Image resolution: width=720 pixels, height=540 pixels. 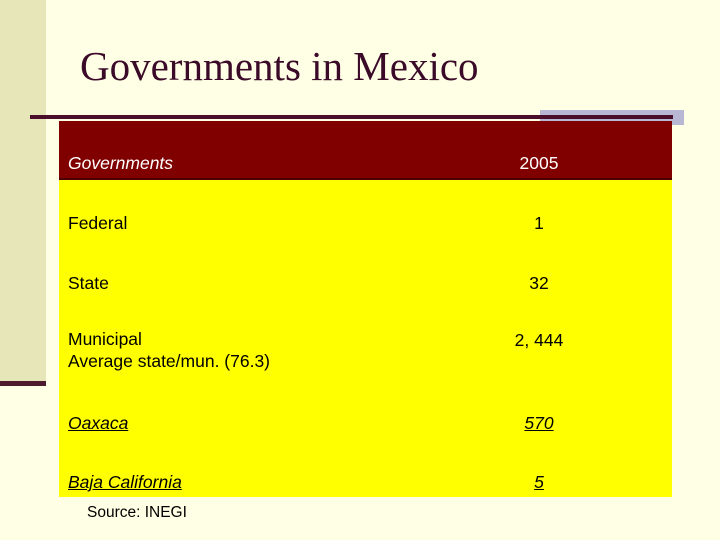 I want to click on row-value-oaxaca: 570, so click(x=539, y=423).